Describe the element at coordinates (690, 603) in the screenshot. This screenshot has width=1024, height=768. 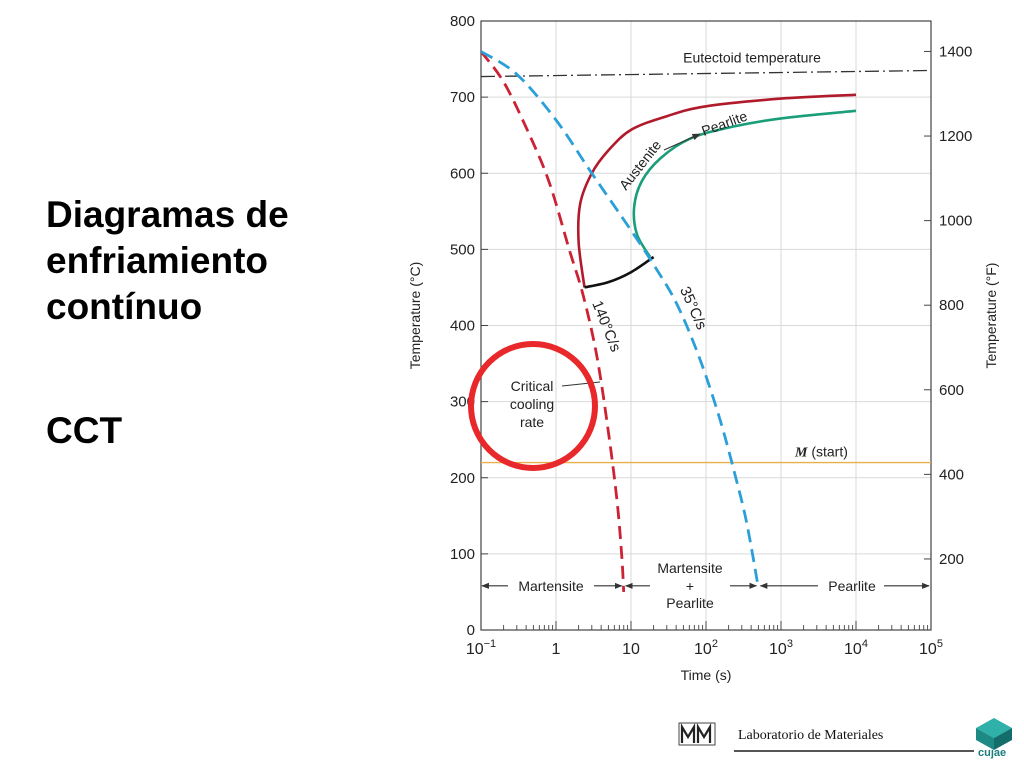
I see `region-mix-bottom-label: Pearlite` at that location.